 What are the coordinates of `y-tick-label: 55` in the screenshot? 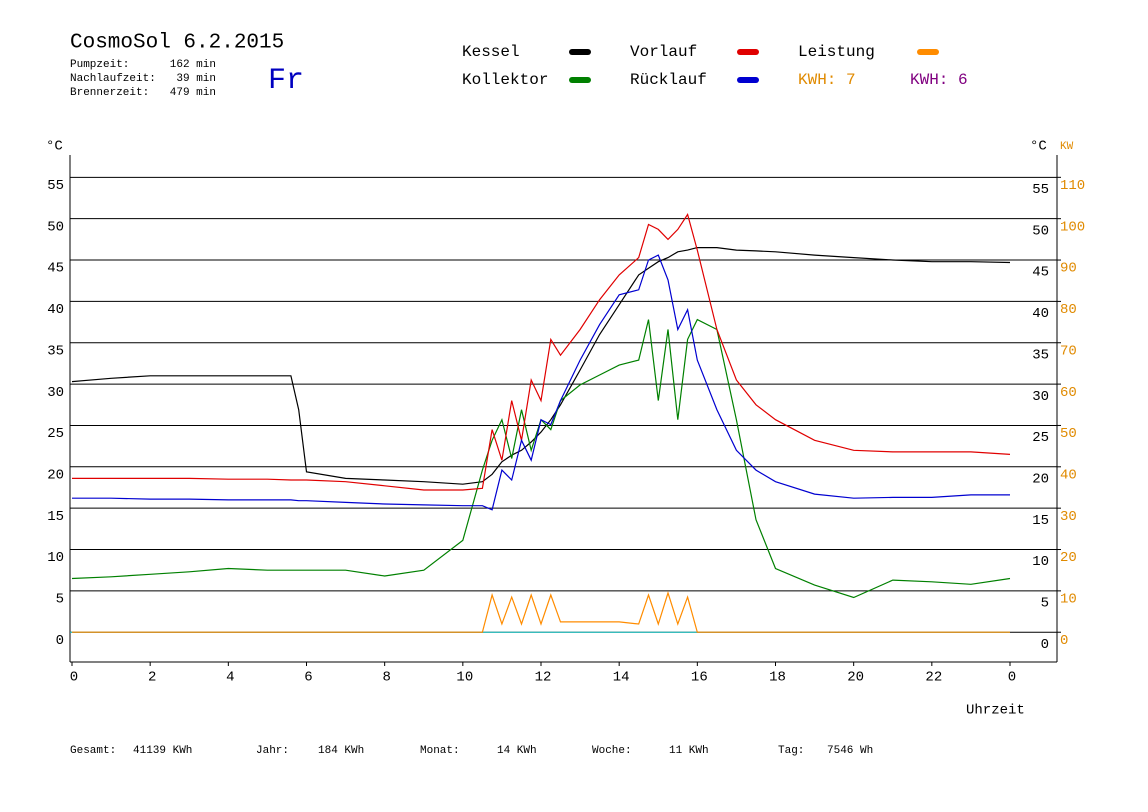 It's located at (55, 186).